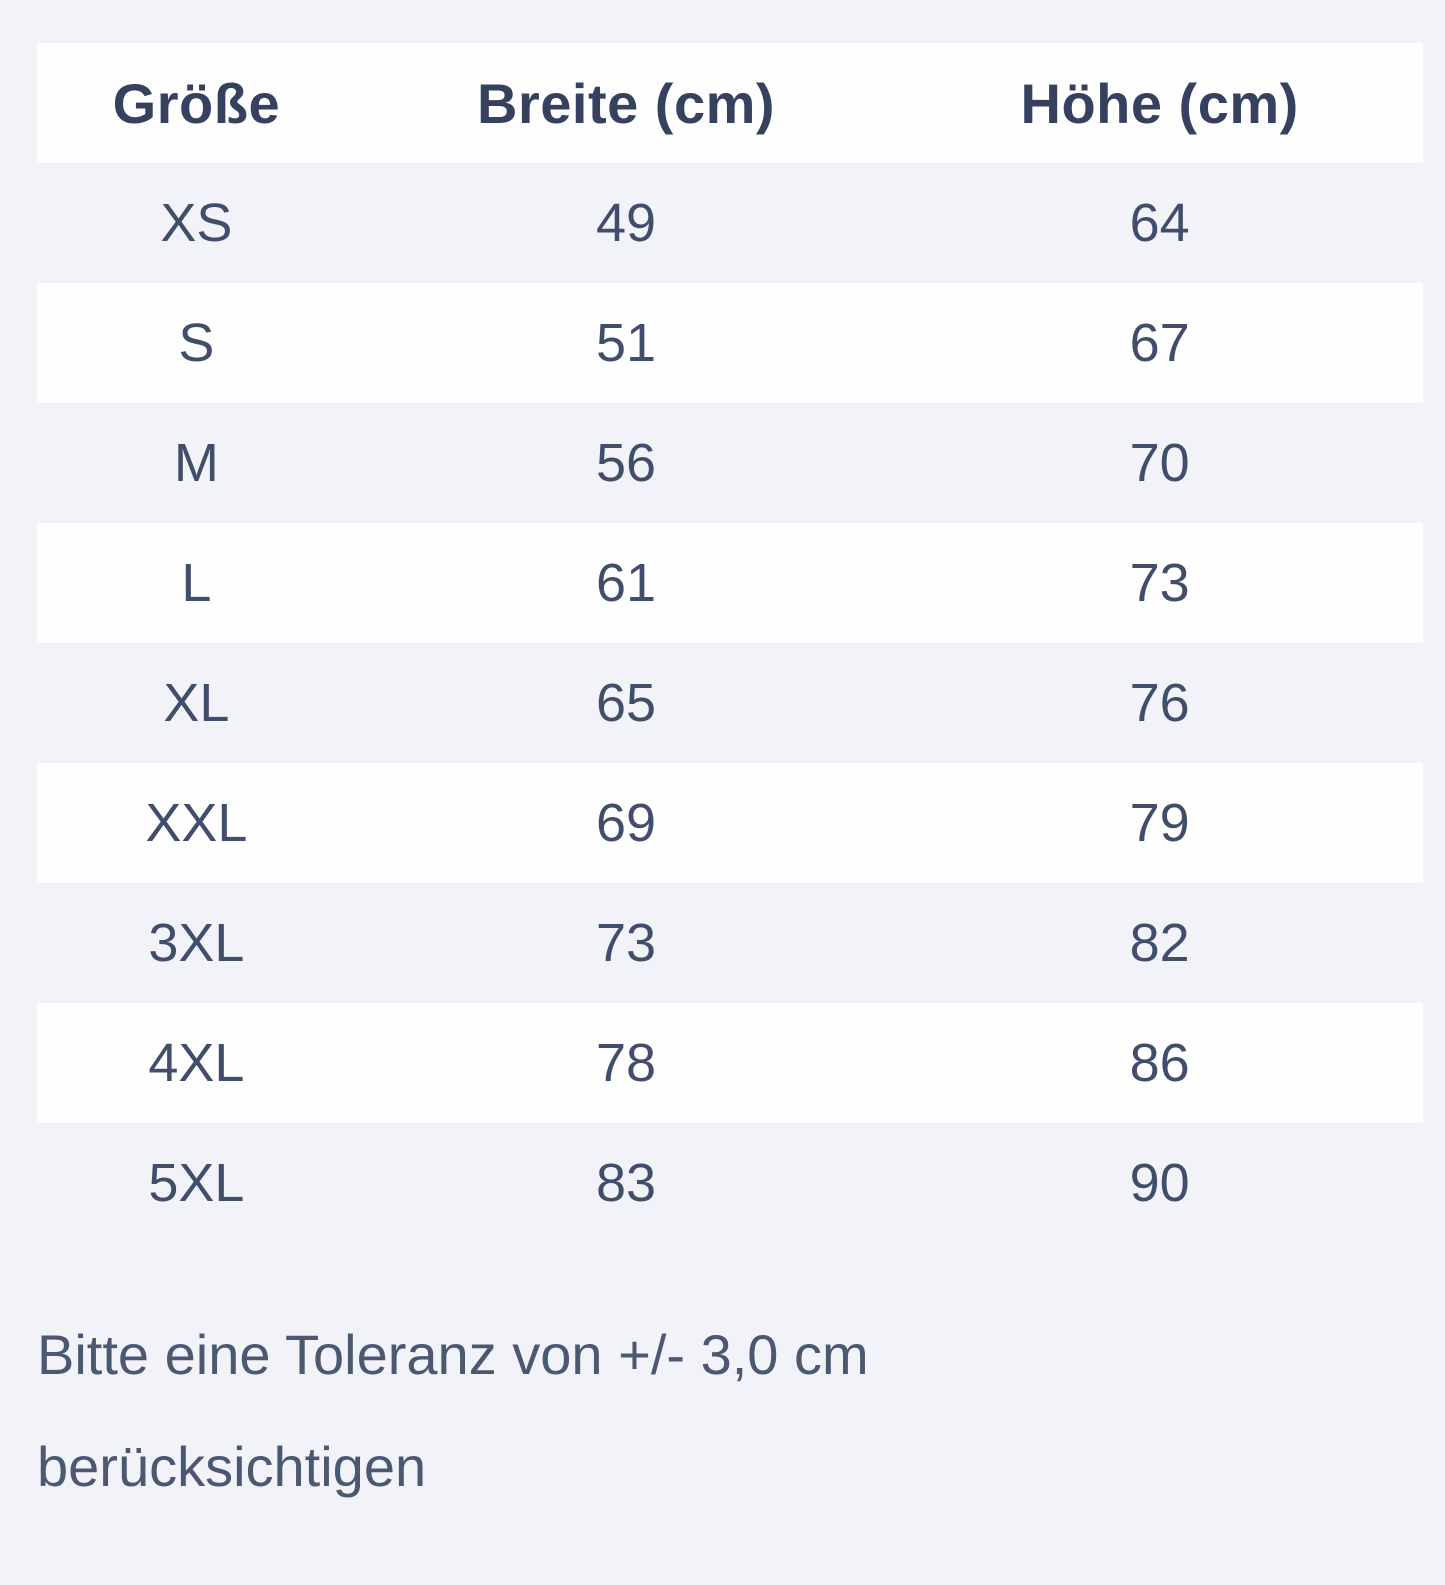  Describe the element at coordinates (196, 103) in the screenshot. I see `column-header-size: Größe` at that location.